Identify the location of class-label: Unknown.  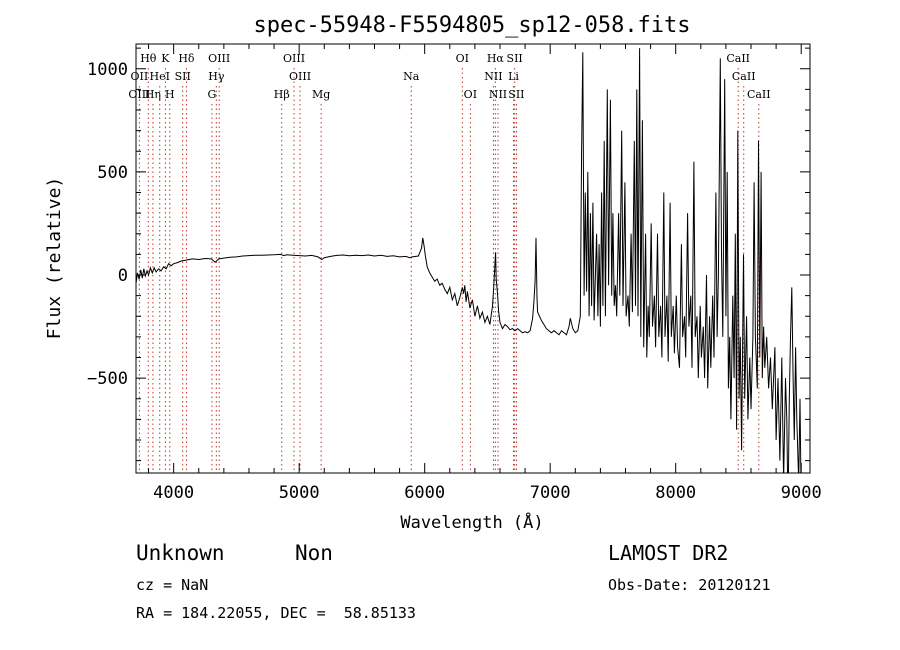
(180, 553).